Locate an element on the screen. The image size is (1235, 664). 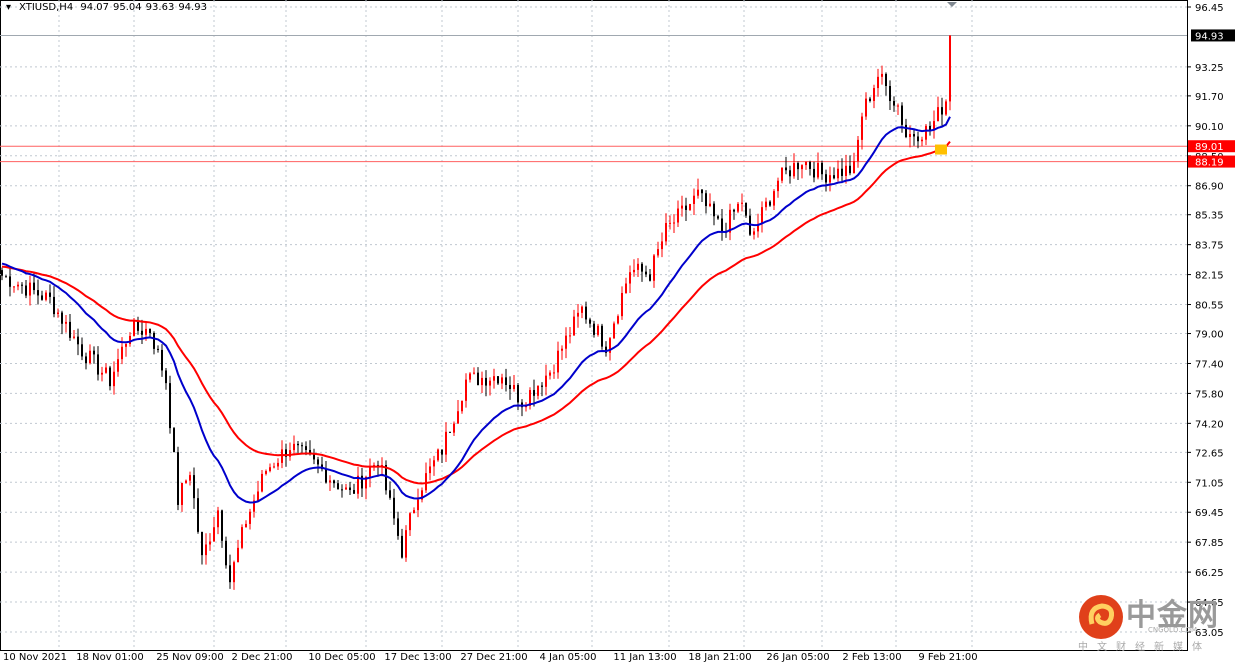
y-tick-label: 79.00 is located at coordinates (1209, 335).